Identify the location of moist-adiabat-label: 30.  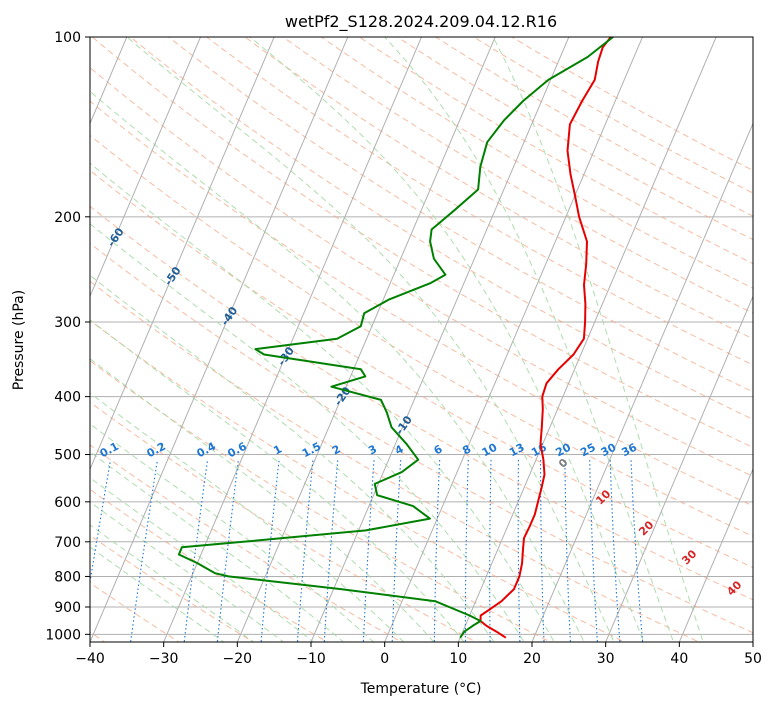
(689, 557).